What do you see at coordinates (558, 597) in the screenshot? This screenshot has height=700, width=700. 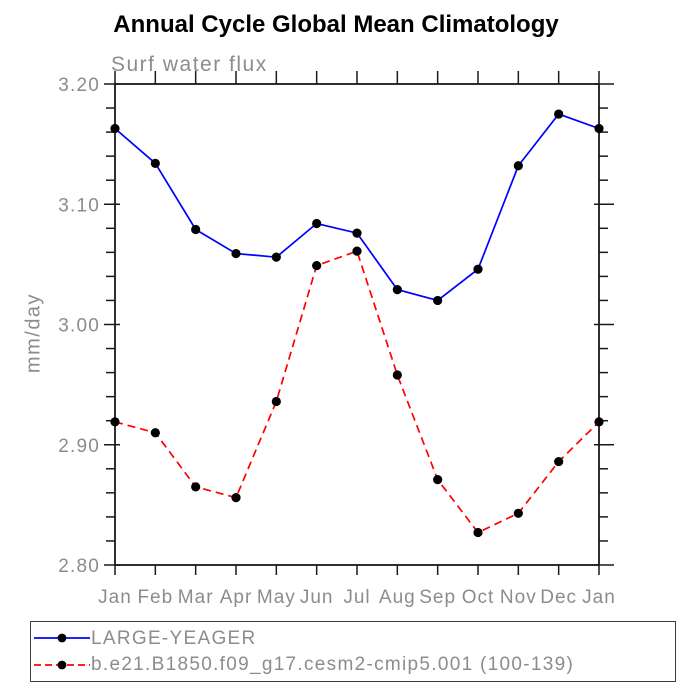 I see `x-tick-label: Dec` at bounding box center [558, 597].